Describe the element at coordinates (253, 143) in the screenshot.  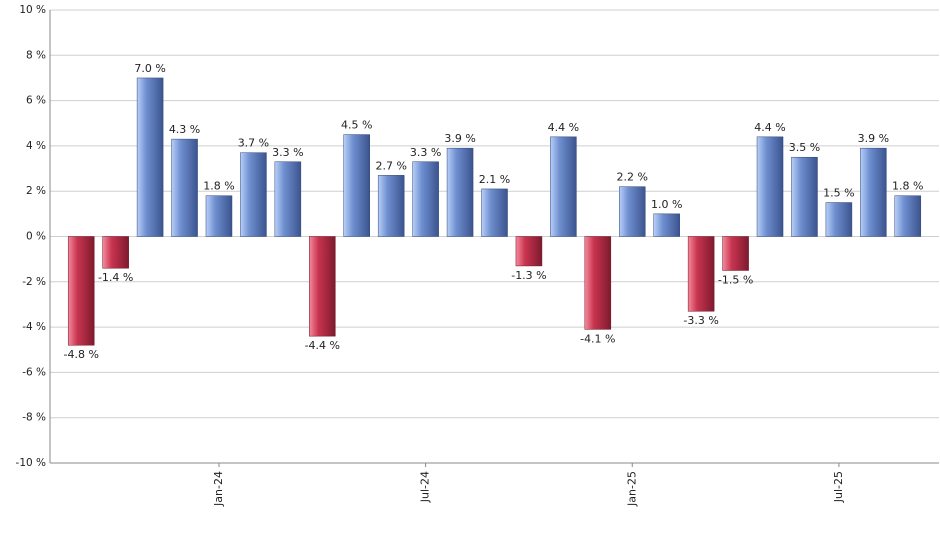
I see `value-label: 3.7 %` at that location.